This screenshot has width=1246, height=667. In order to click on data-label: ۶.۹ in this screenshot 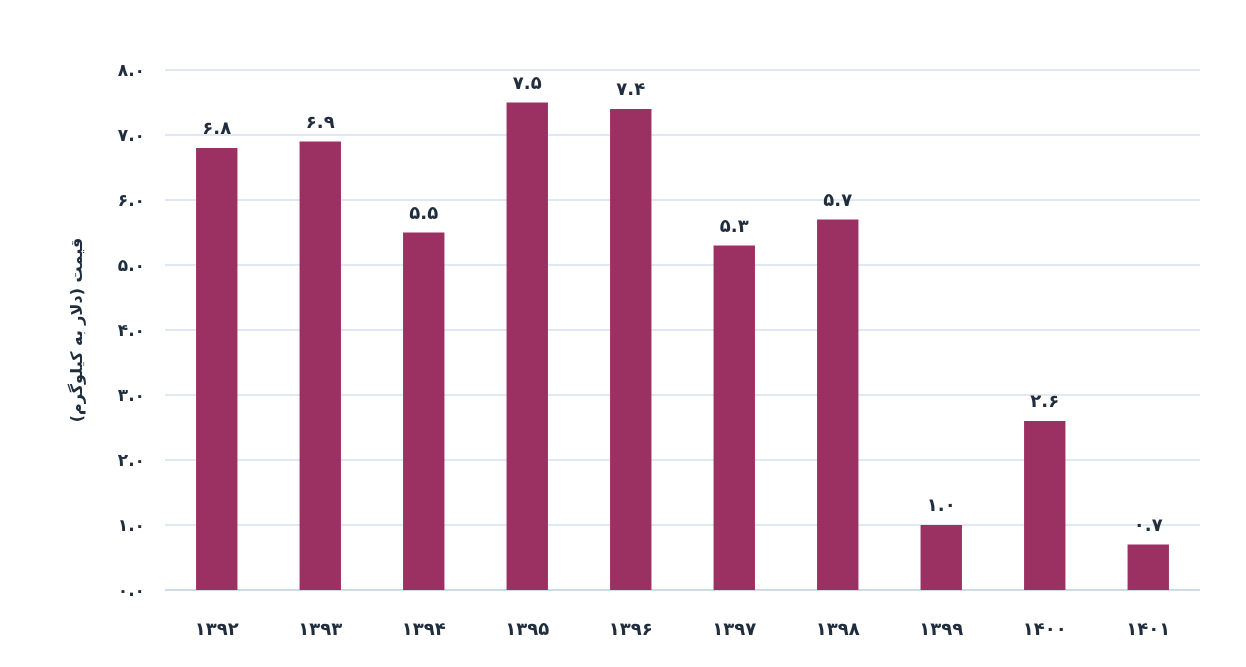, I will do `click(320, 121)`.